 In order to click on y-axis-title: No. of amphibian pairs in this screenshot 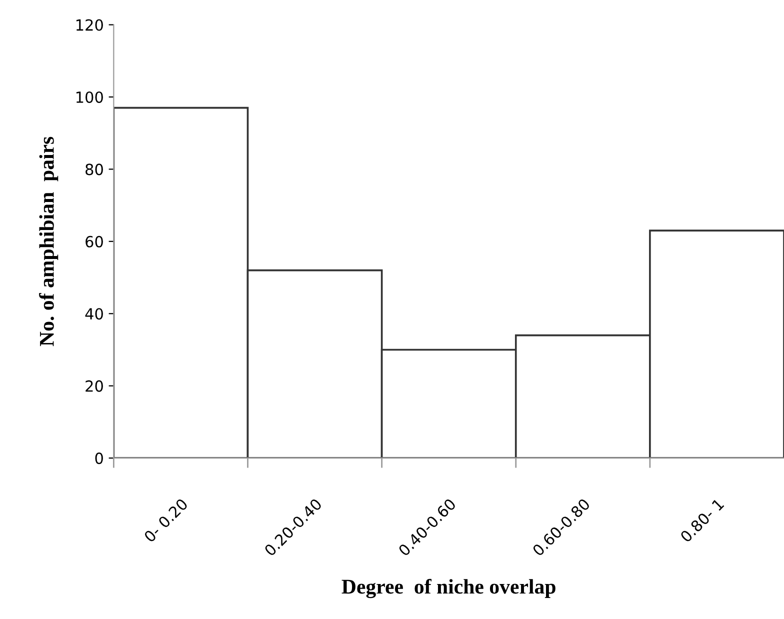, I will do `click(48, 241)`.